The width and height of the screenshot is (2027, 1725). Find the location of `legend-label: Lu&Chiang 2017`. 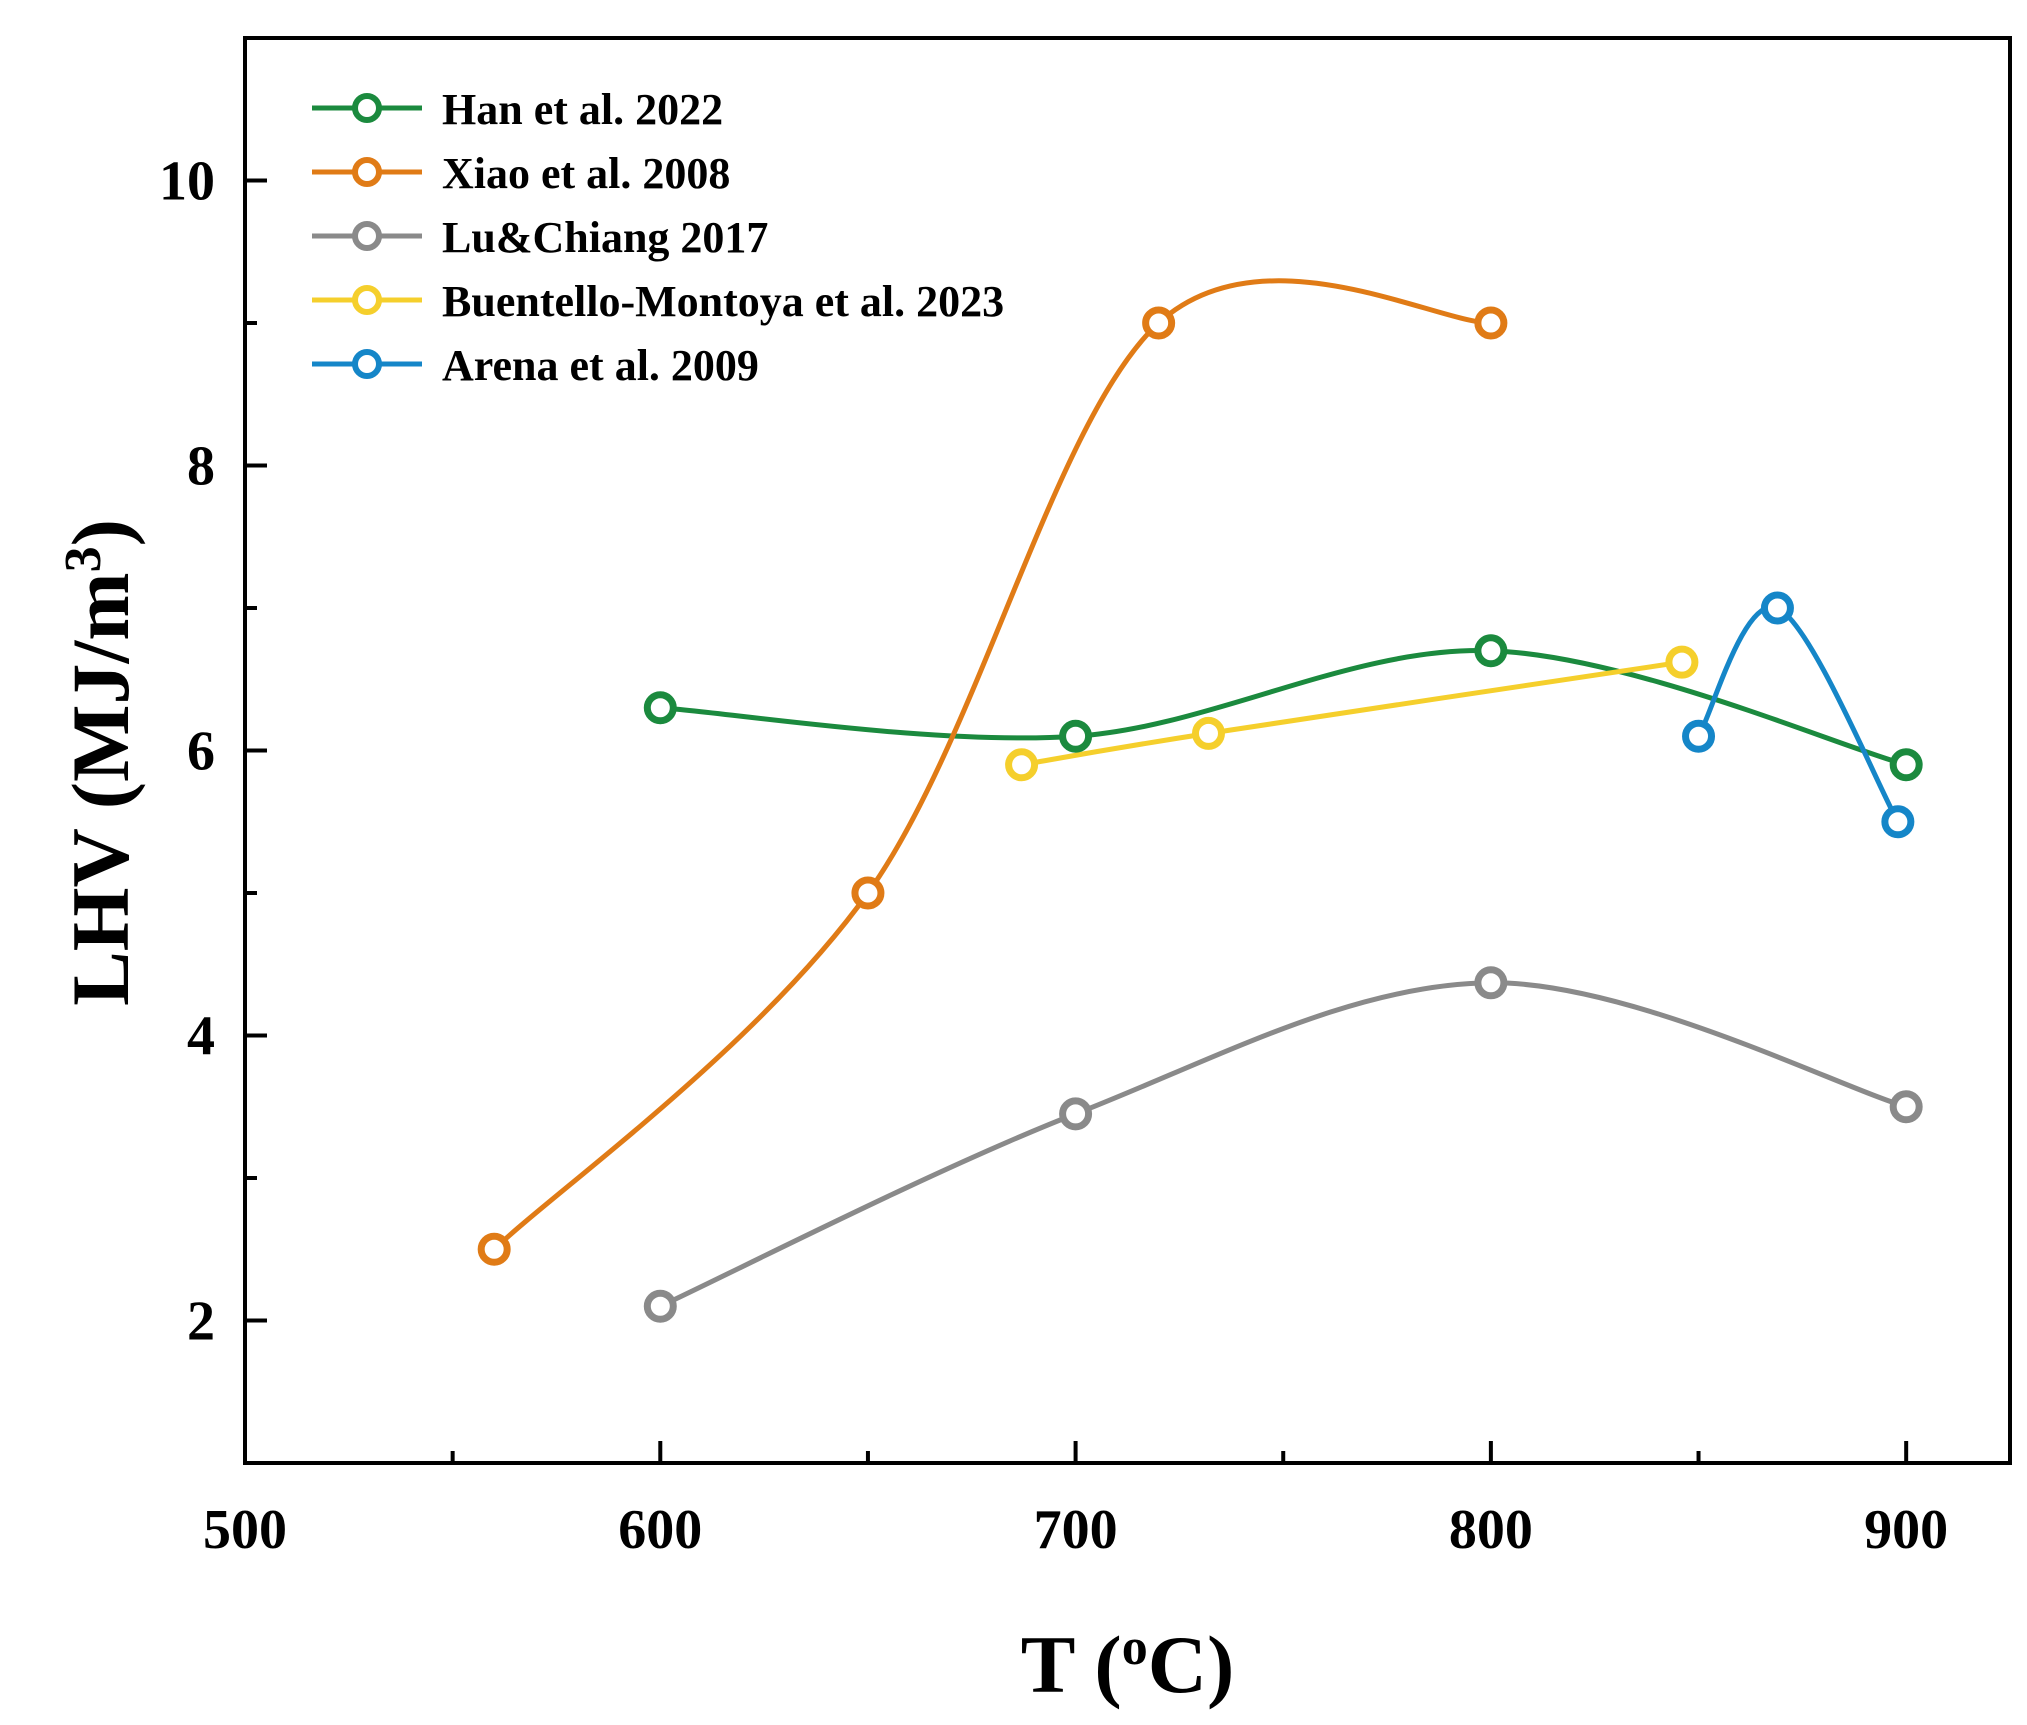

legend-label: Lu&Chiang 2017 is located at coordinates (605, 237).